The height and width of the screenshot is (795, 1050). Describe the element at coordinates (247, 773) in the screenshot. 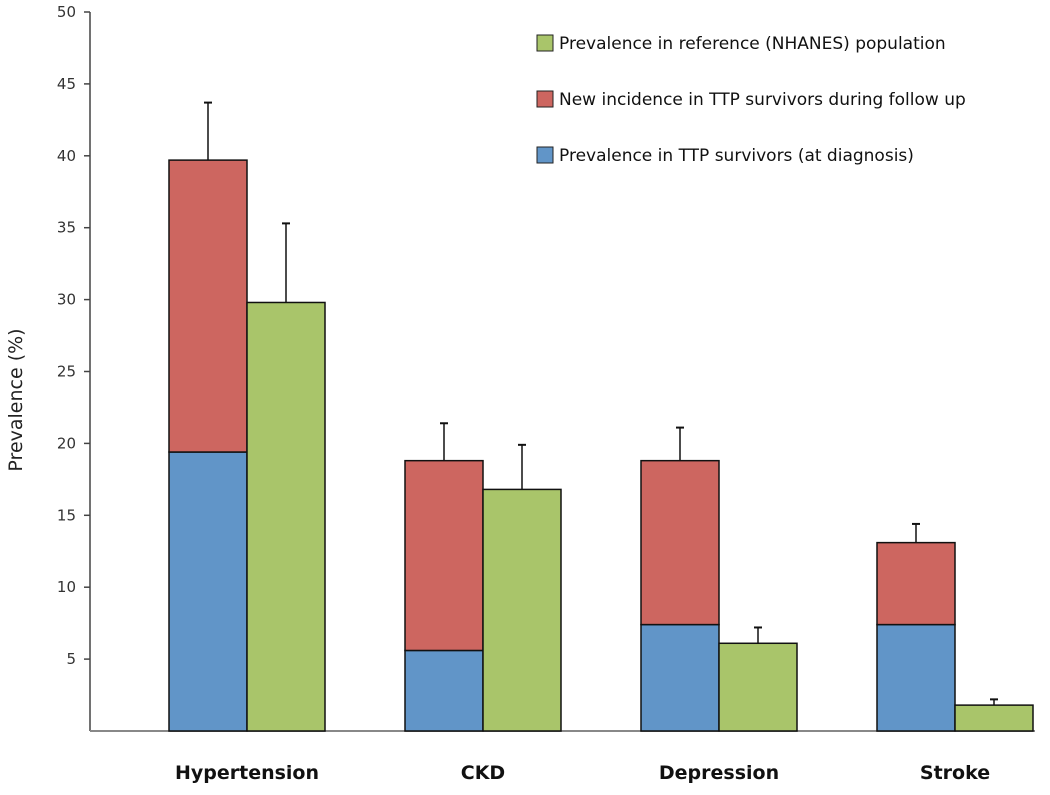

I see `category-label: Hypertension` at that location.